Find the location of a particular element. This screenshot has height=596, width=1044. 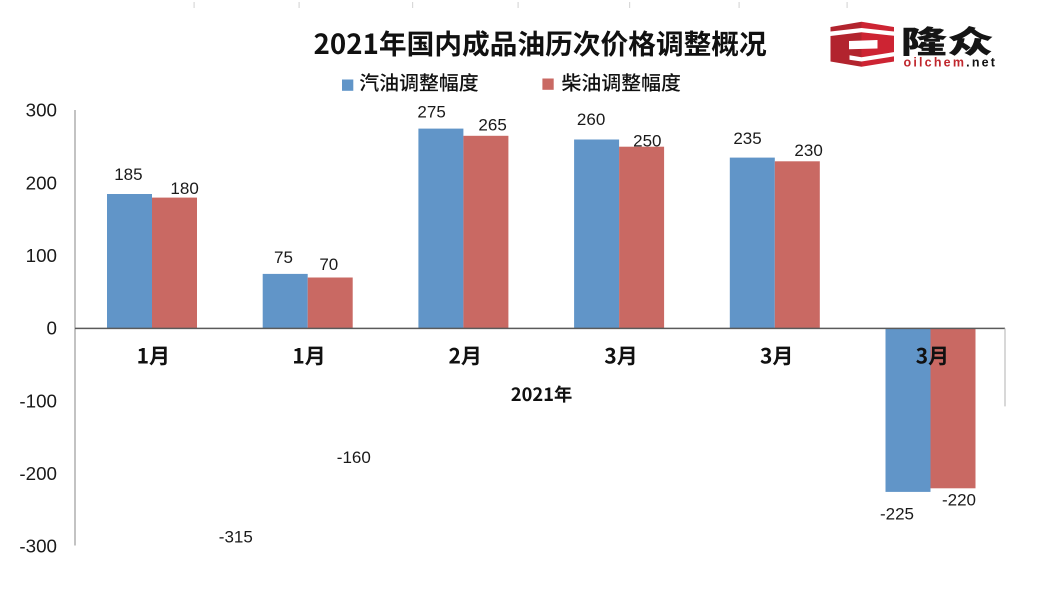

svg-text: 180 is located at coordinates (184, 188).